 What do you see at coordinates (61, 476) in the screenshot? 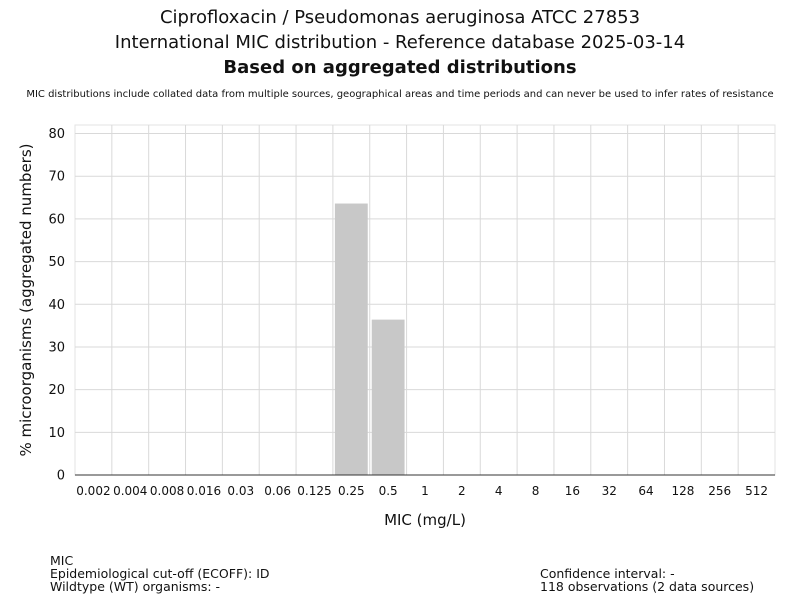
I see `y-tick-label: 0` at bounding box center [61, 476].